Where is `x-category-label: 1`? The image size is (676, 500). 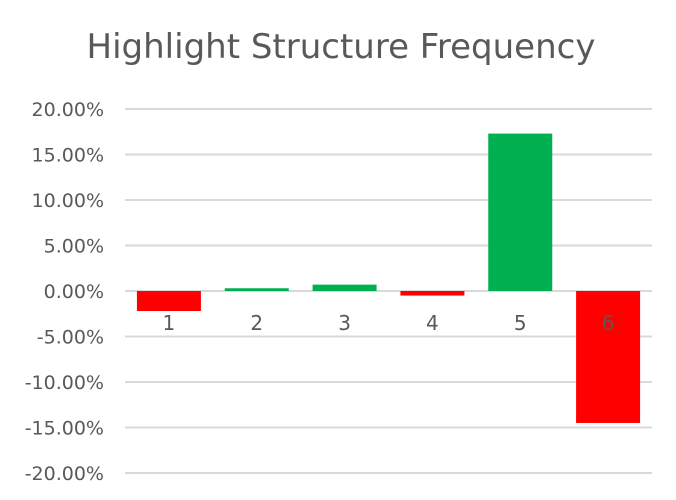 x-category-label: 1 is located at coordinates (169, 323).